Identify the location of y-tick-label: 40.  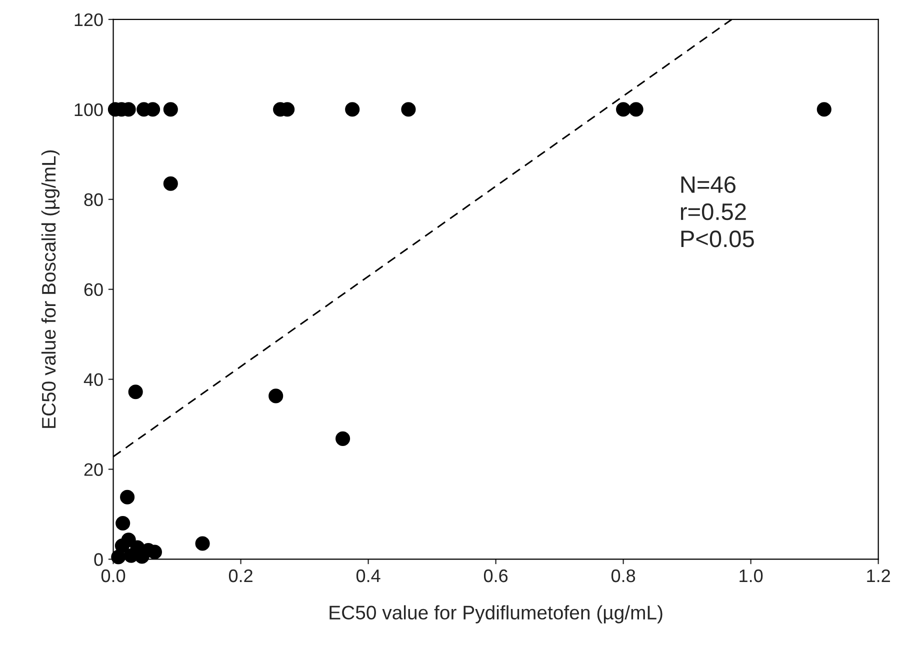
(93, 379).